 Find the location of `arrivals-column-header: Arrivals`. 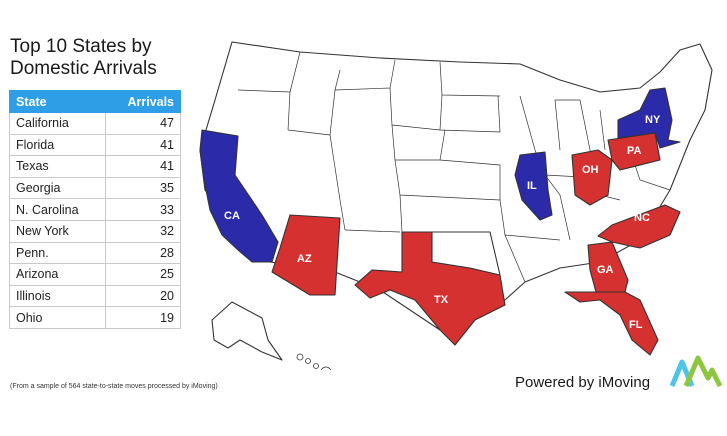

arrivals-column-header: Arrivals is located at coordinates (143, 101).